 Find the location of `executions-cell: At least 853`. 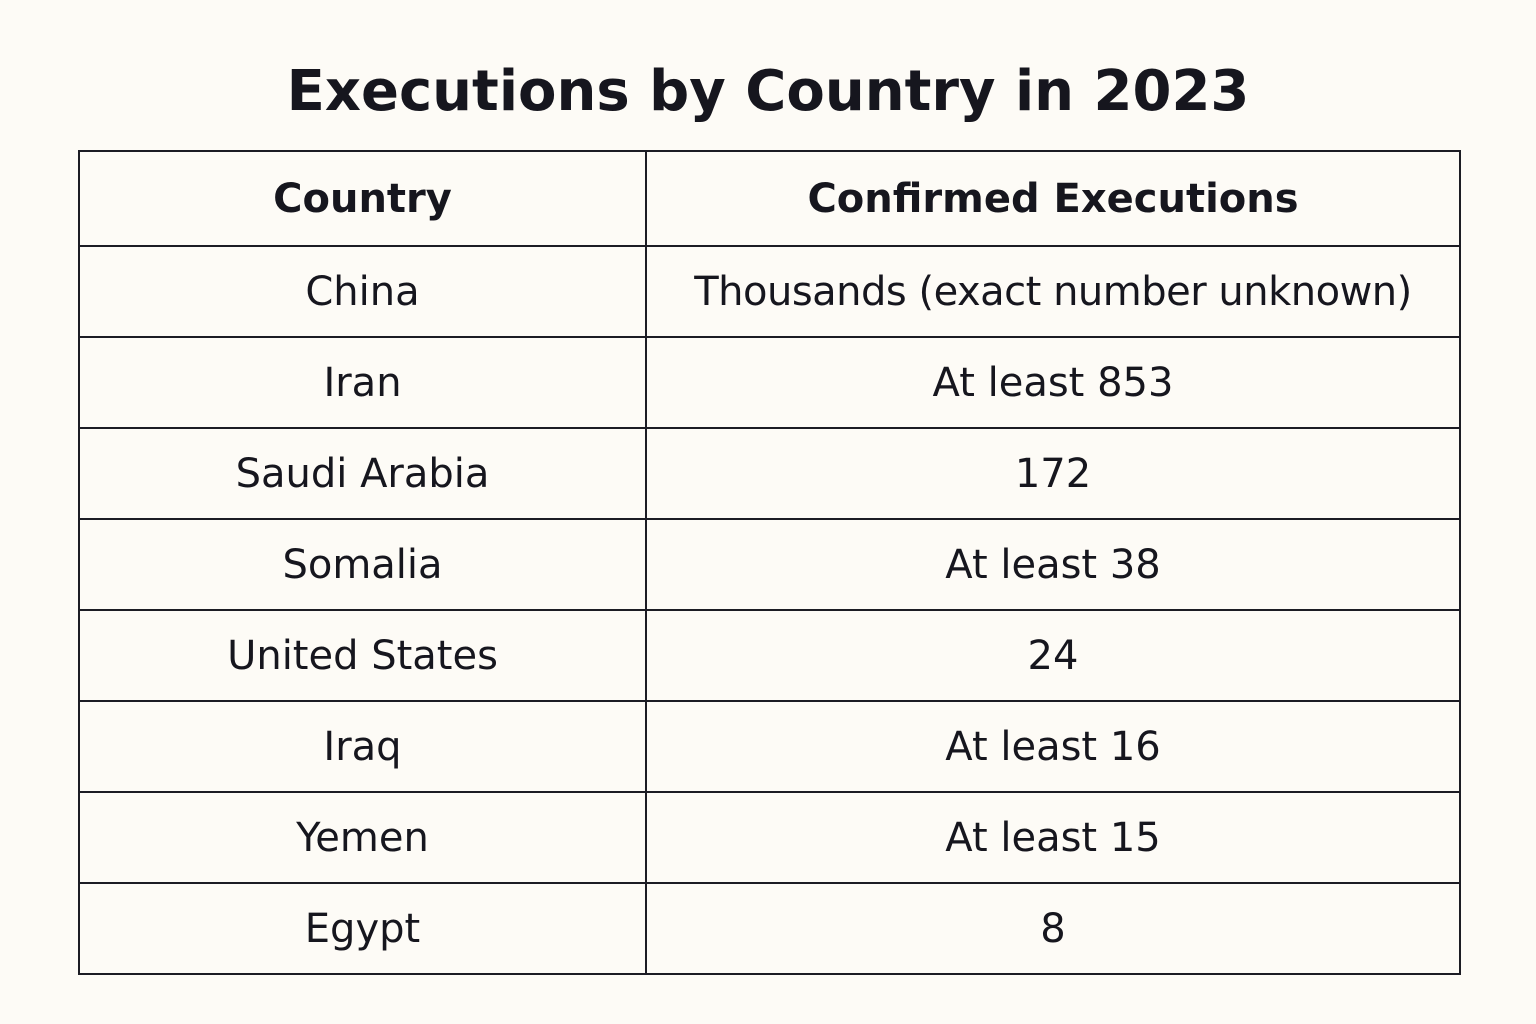

executions-cell: At least 853 is located at coordinates (1053, 382).